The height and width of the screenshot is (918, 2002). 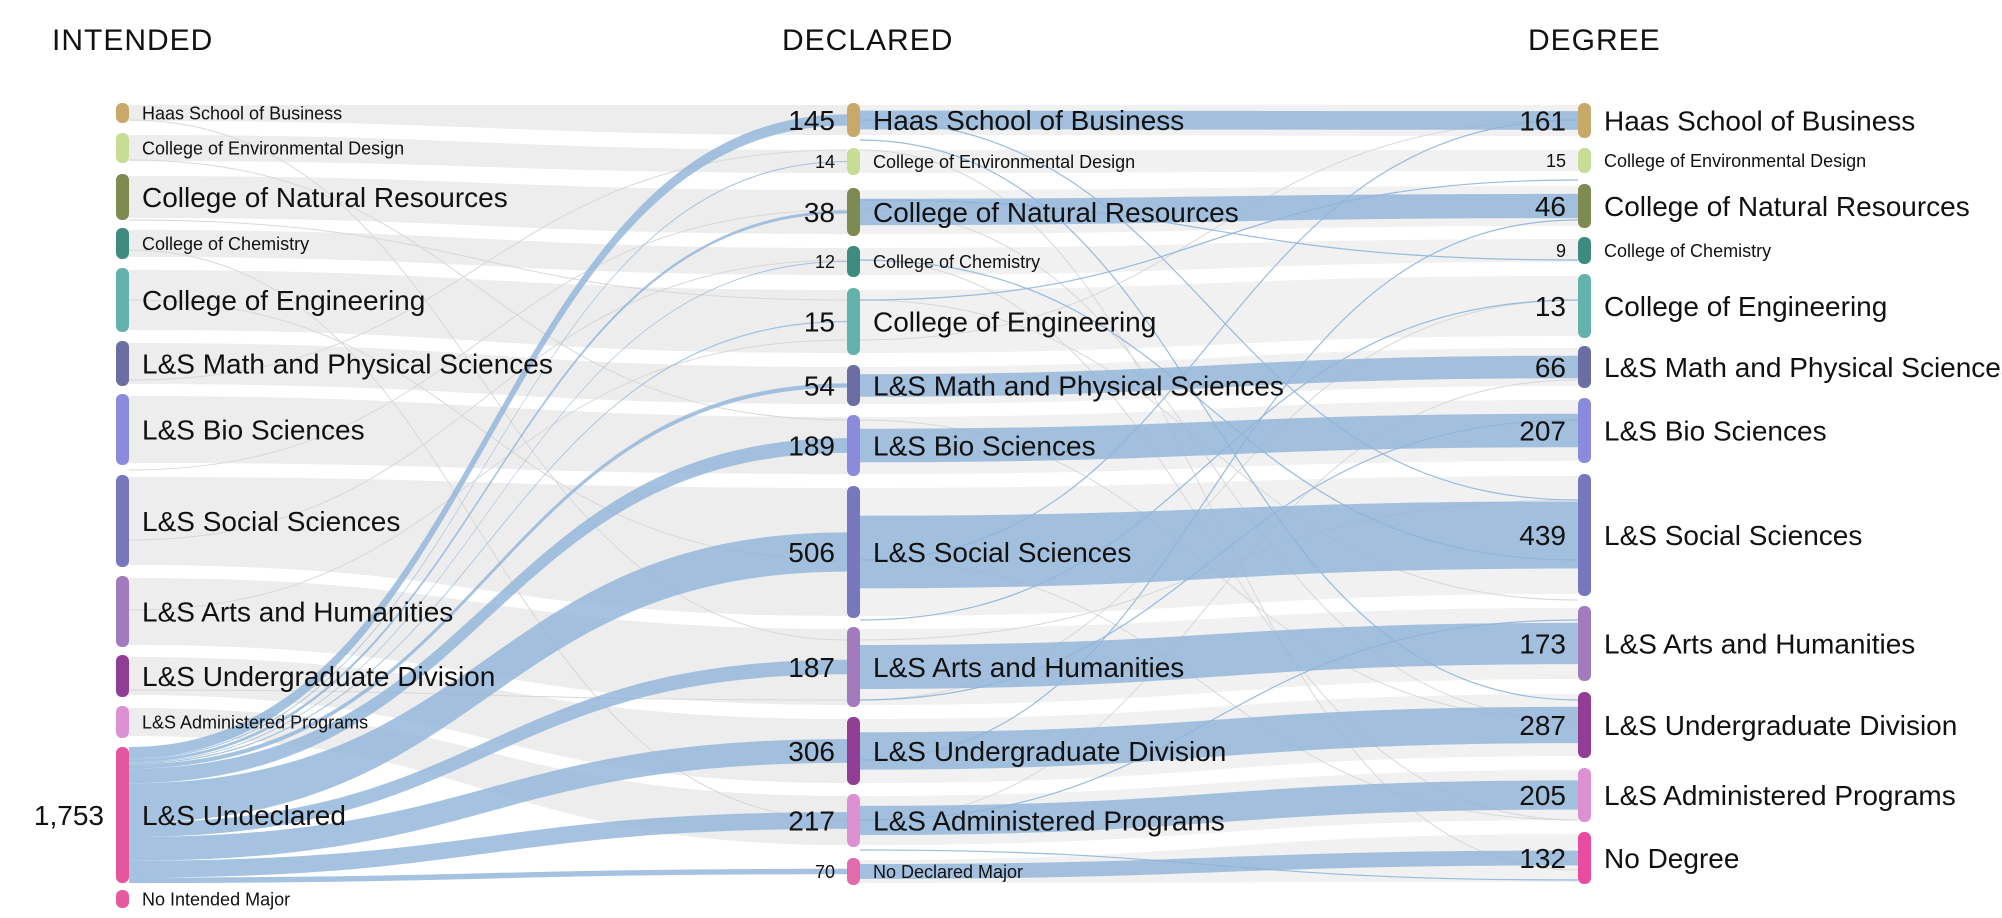 I want to click on node-declared-lands-arts-and-humanities: L&S Arts and Humanities 187, so click(x=986, y=667).